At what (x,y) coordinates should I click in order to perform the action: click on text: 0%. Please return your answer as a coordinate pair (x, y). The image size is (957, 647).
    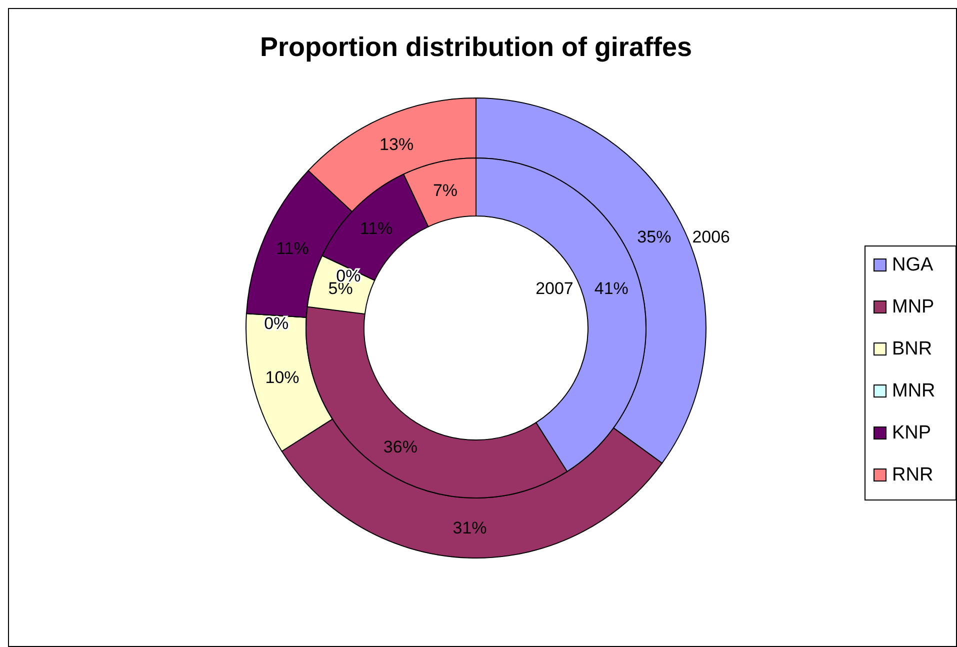
    Looking at the image, I should click on (276, 323).